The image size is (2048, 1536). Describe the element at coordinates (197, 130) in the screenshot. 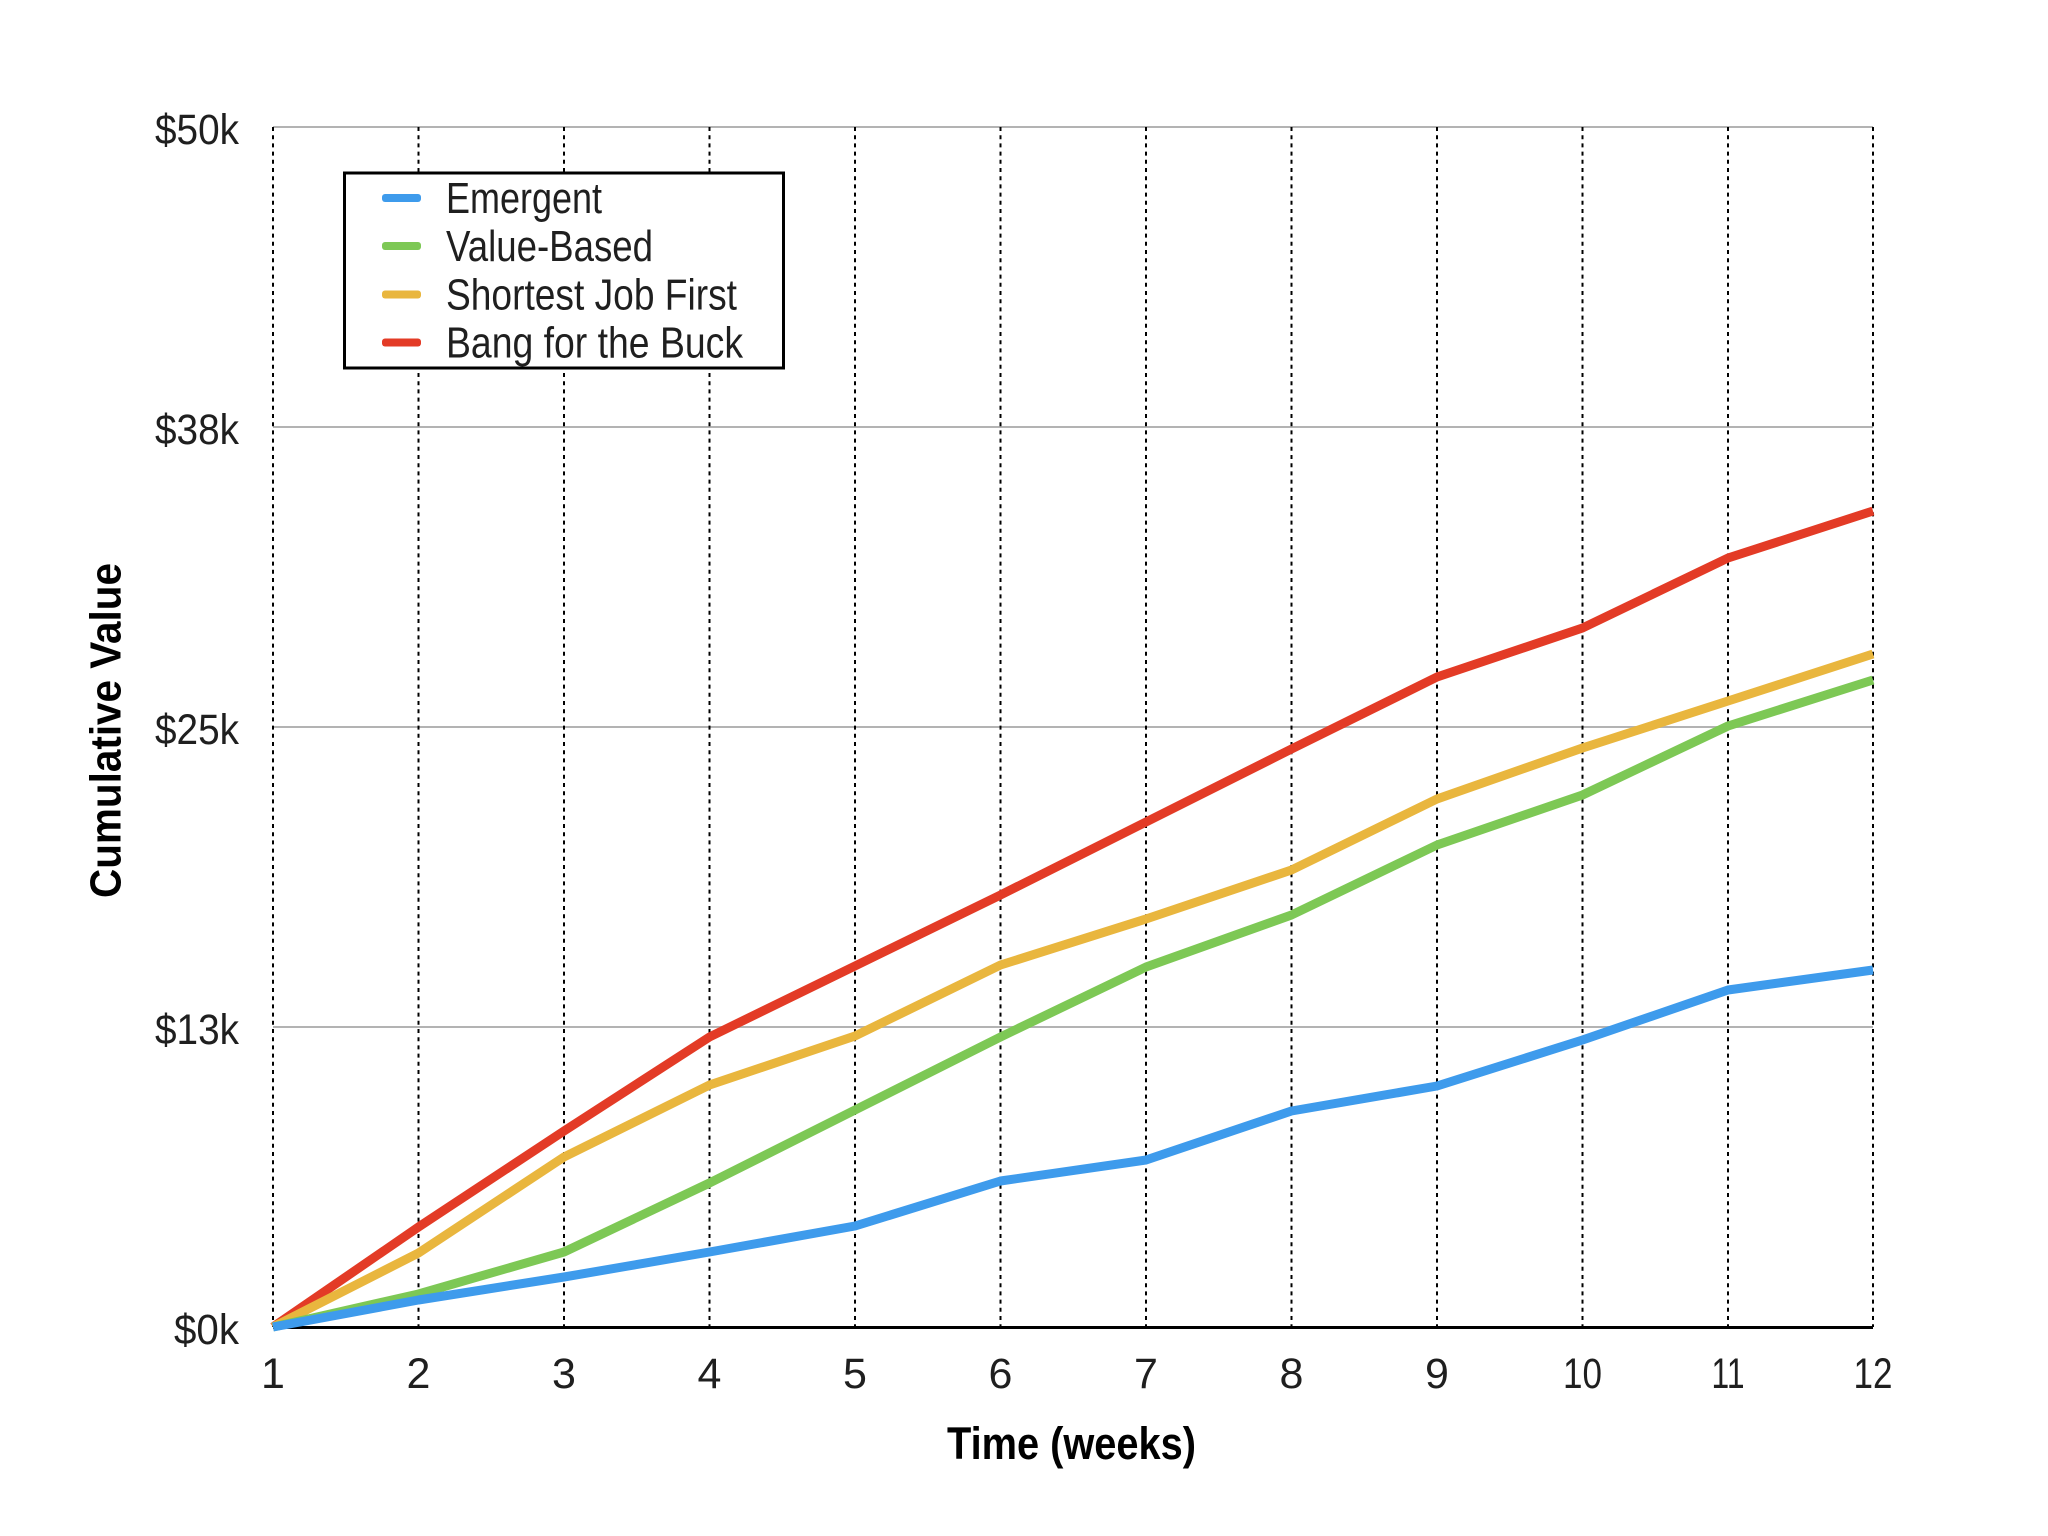

I see `svg-text: $50k` at that location.